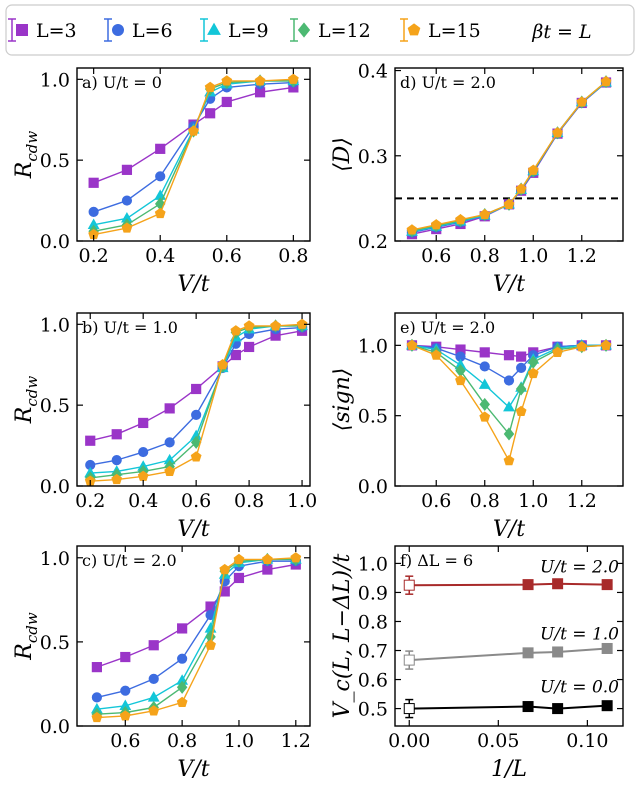  Describe the element at coordinates (330, 30) in the screenshot. I see `legend-entry-L12: L=12` at that location.